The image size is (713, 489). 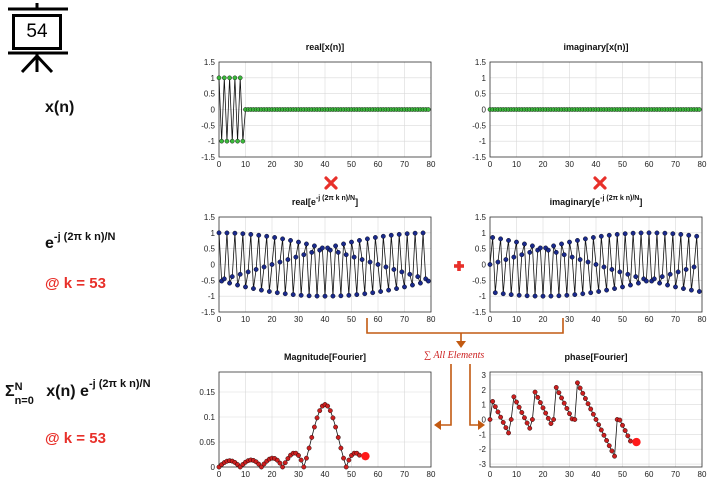 I want to click on y-tick-label: 0.5, so click(x=481, y=94).